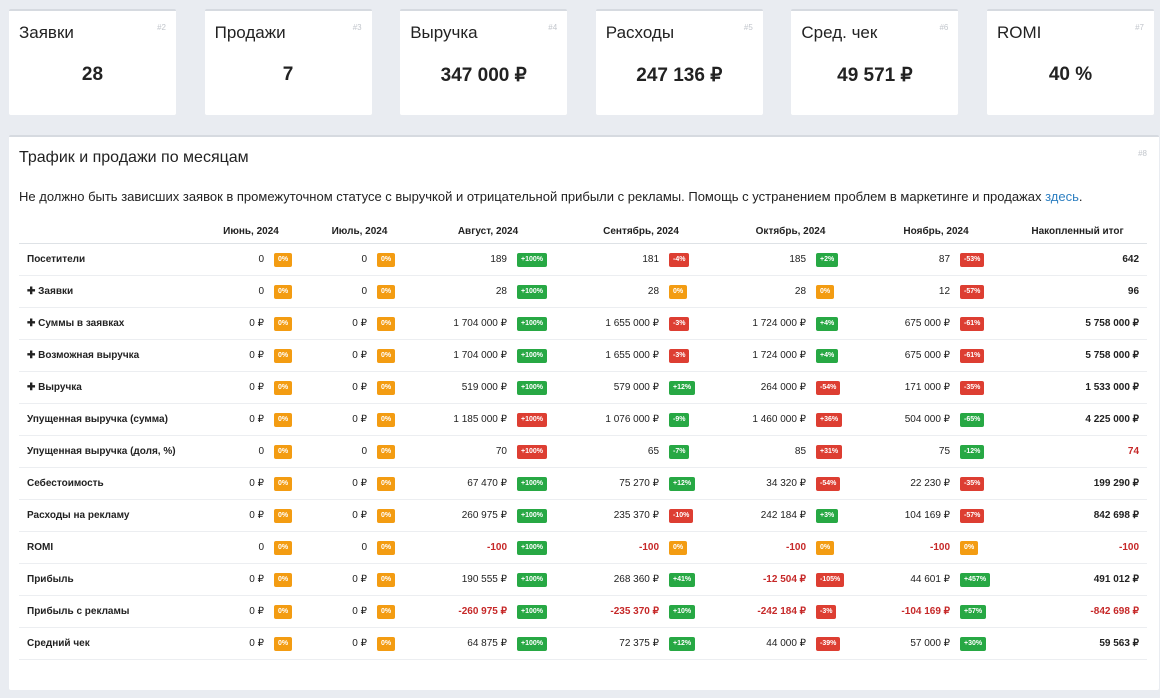 This screenshot has height=698, width=1160. What do you see at coordinates (359, 231) in the screenshot?
I see `column-header: Июль, 2024` at bounding box center [359, 231].